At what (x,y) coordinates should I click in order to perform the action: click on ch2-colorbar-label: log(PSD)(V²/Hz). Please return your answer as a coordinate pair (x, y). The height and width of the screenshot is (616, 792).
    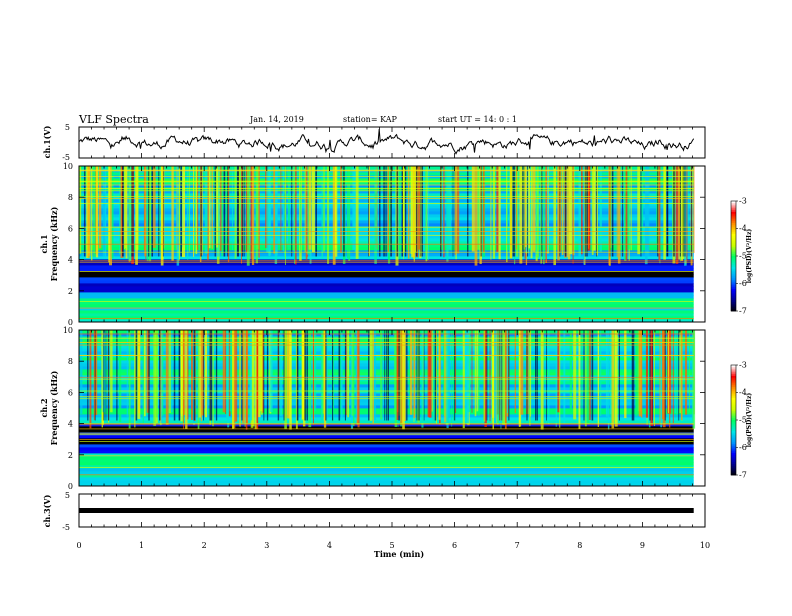
    Looking at the image, I should click on (749, 420).